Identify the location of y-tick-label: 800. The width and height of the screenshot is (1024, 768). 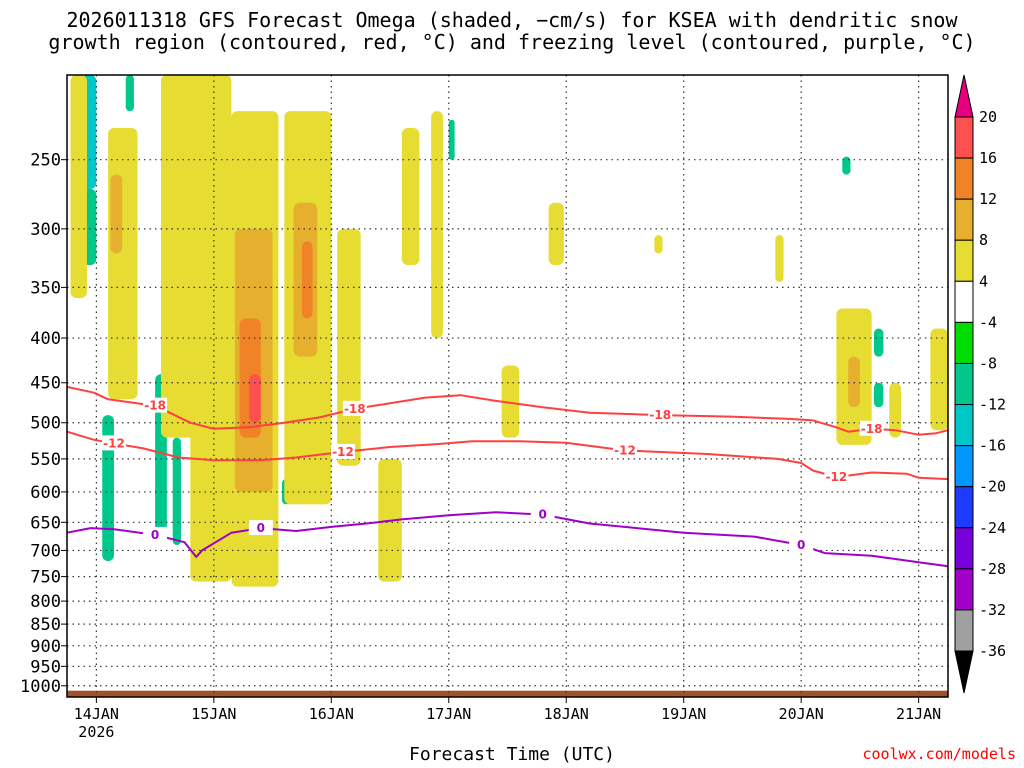
(45, 602).